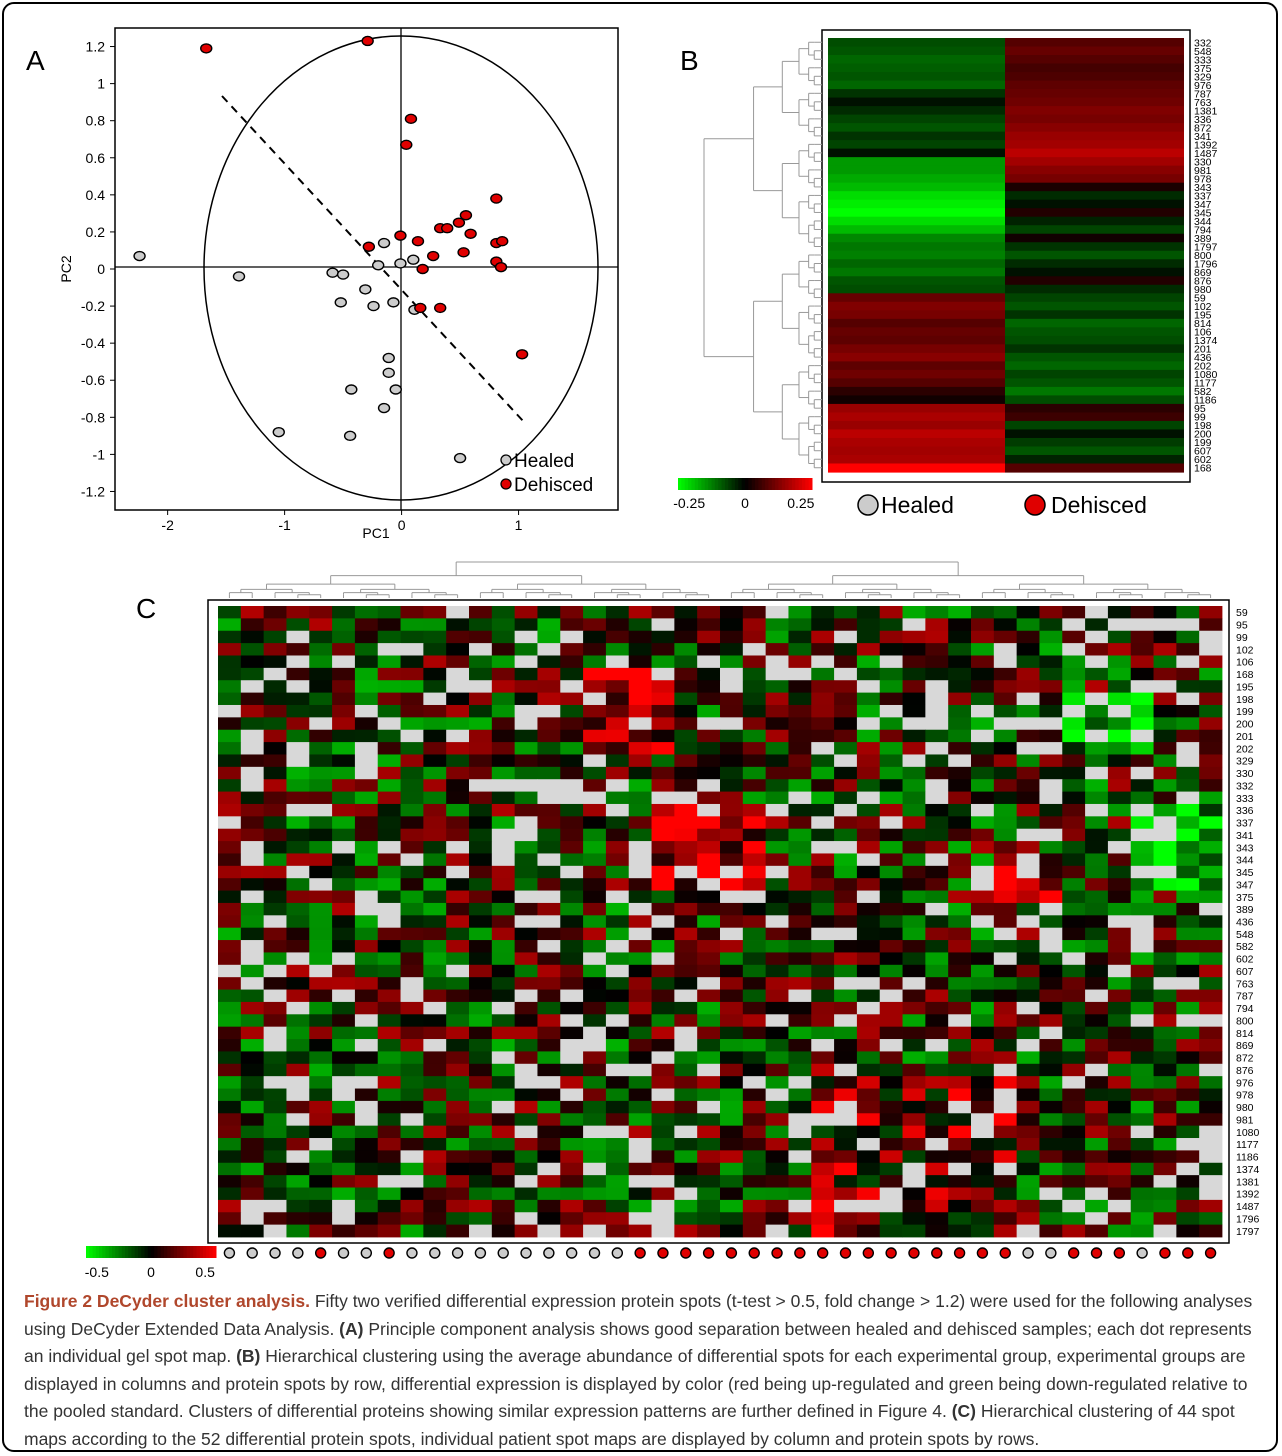 This screenshot has width=1282, height=1456. Describe the element at coordinates (1203, 128) in the screenshot. I see `group-heatmap-row-label: 872` at that location.